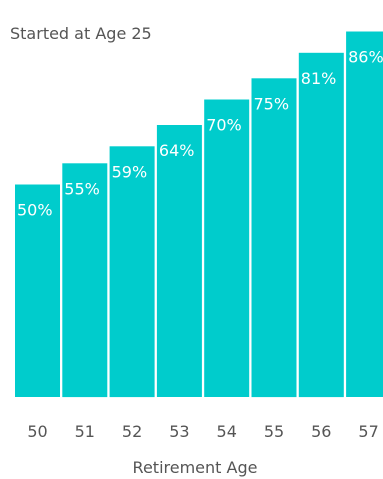 The width and height of the screenshot is (383, 479). I want to click on data-label-51: 55%, so click(82, 188).